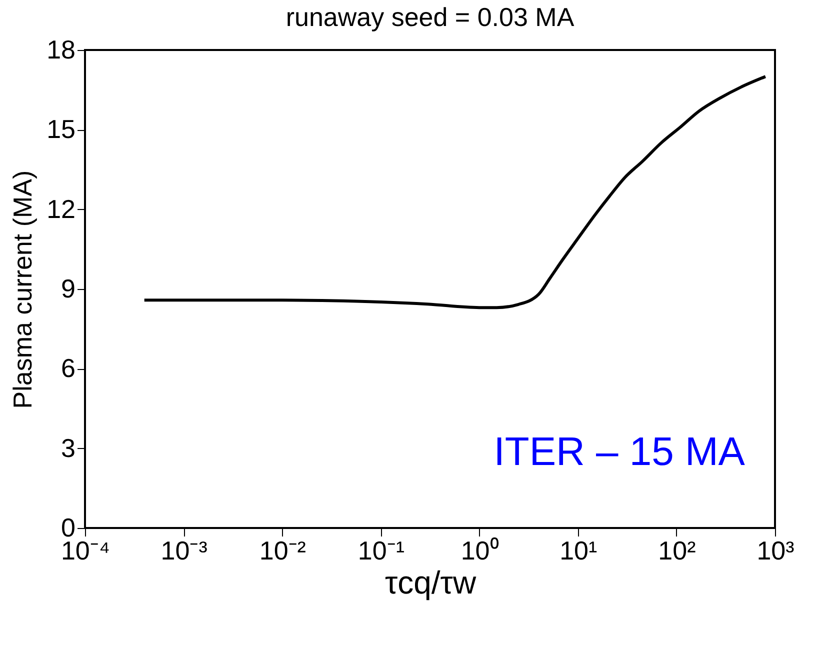  What do you see at coordinates (620, 452) in the screenshot?
I see `annotation: ITER – 15 MA` at bounding box center [620, 452].